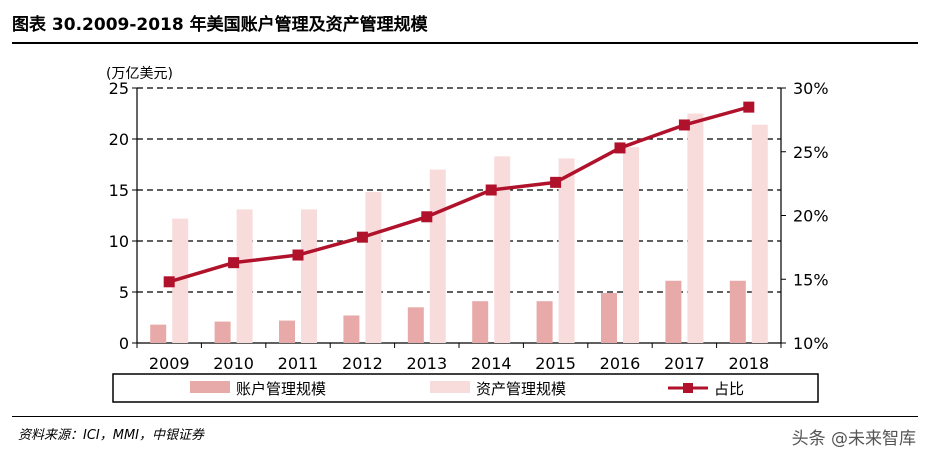 The height and width of the screenshot is (461, 930). I want to click on x-tick-label: 2011, so click(298, 363).